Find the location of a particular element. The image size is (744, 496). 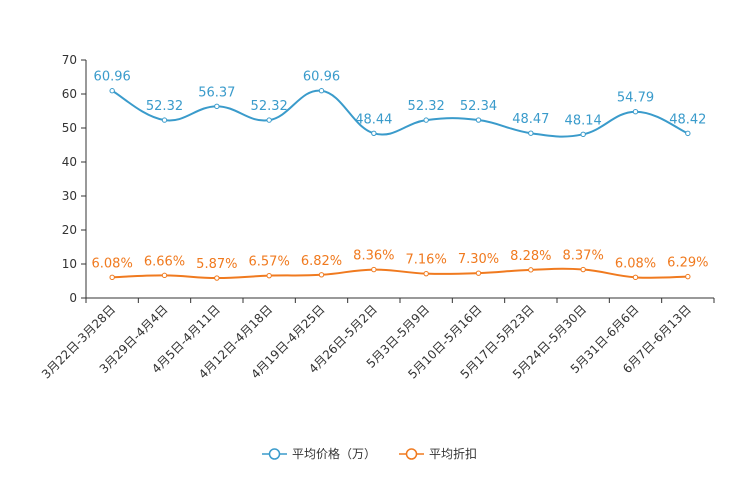

y-tick-label: 60 is located at coordinates (69, 94).